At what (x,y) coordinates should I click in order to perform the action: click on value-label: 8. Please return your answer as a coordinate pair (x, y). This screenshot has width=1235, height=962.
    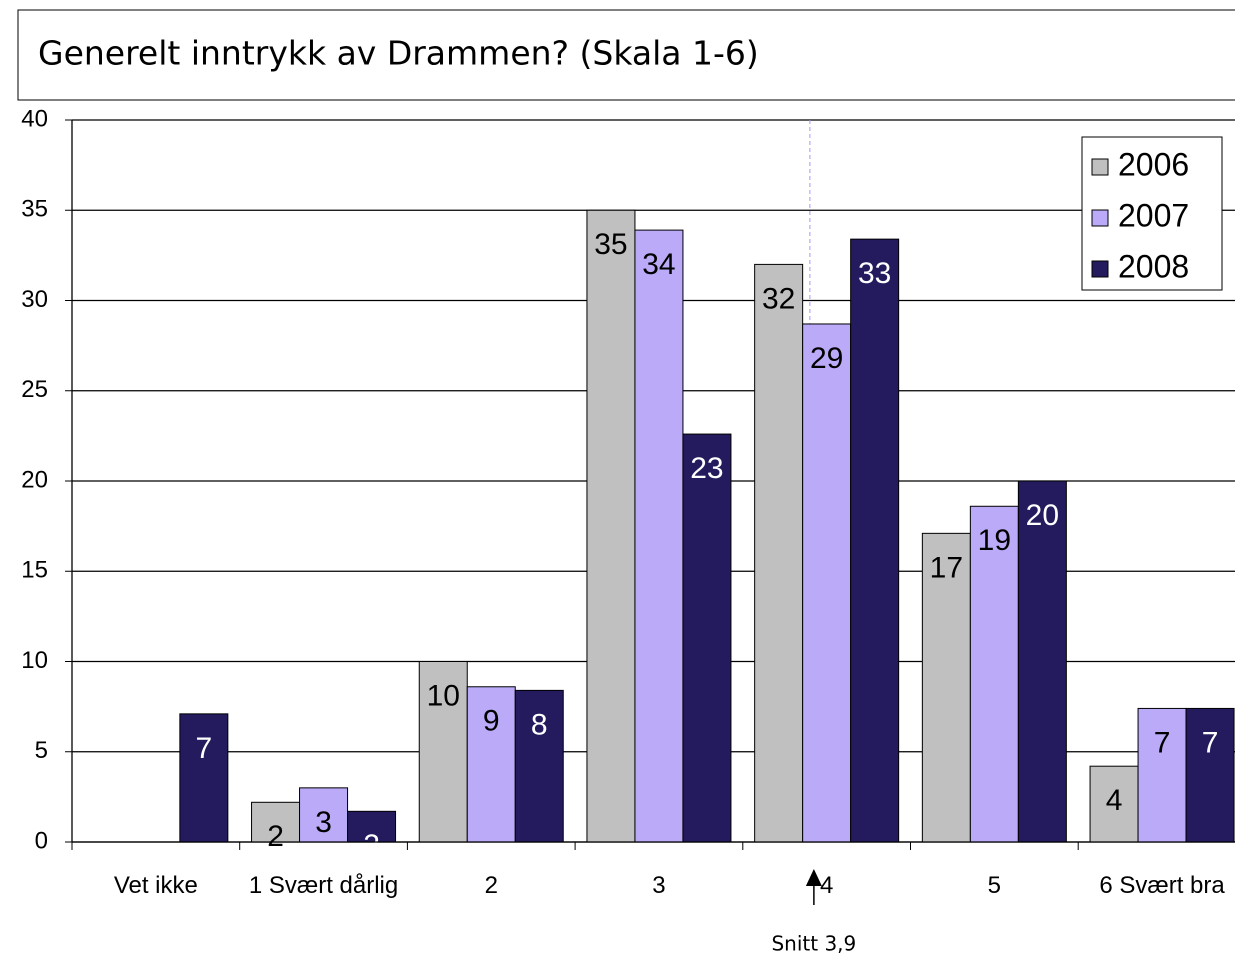
    Looking at the image, I should click on (539, 724).